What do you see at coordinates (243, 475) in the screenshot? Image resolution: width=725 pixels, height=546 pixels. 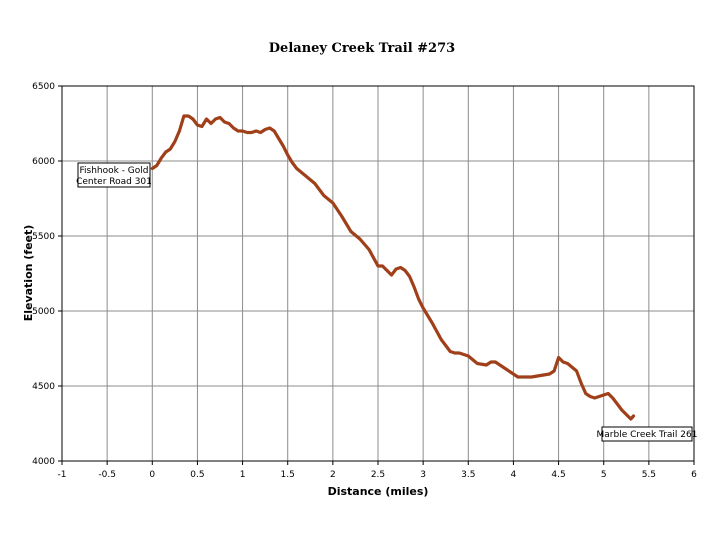 I see `x-tick-label: 1` at bounding box center [243, 475].